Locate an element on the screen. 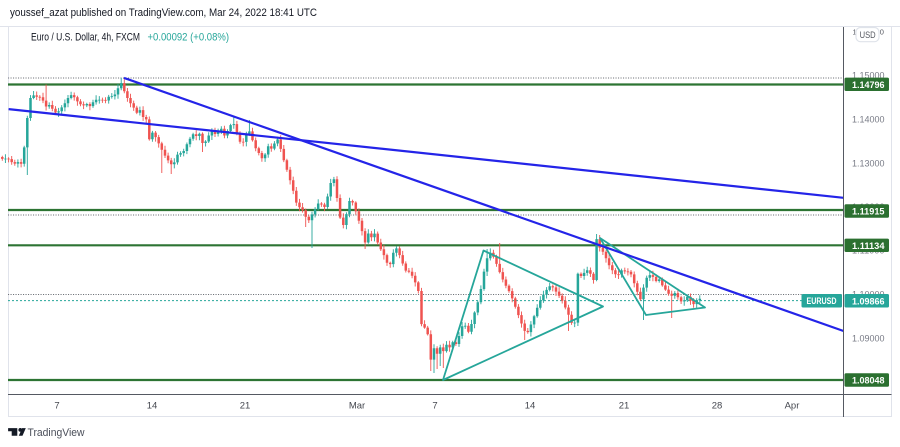 The image size is (900, 447). svg-text: 0 is located at coordinates (882, 32).